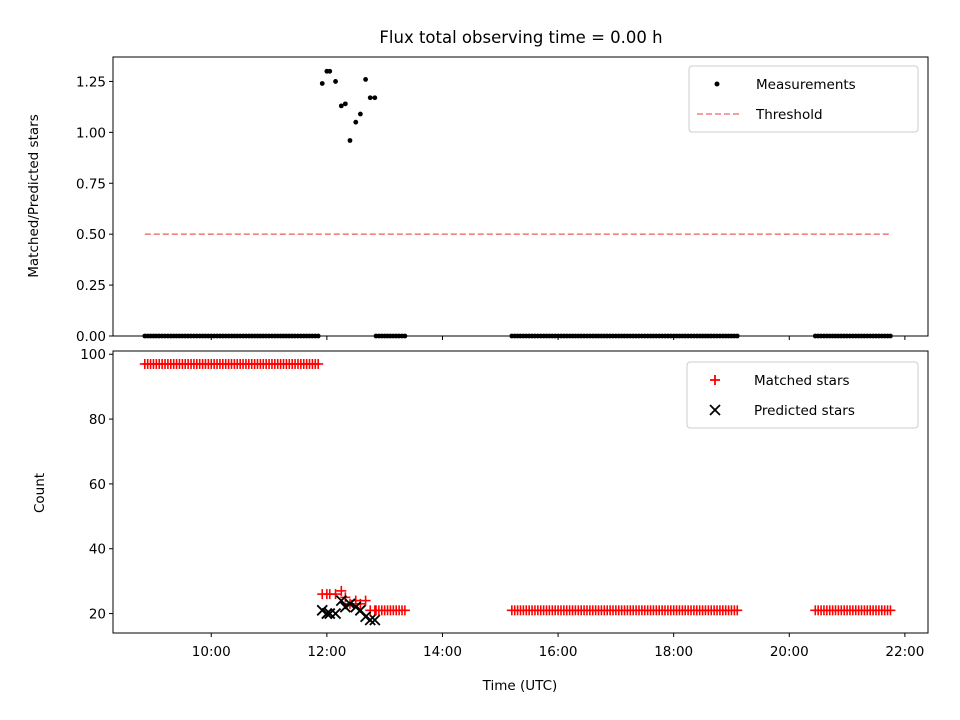 The width and height of the screenshot is (960, 720). What do you see at coordinates (97, 615) in the screenshot?
I see `bottom-ytick-label: 20` at bounding box center [97, 615].